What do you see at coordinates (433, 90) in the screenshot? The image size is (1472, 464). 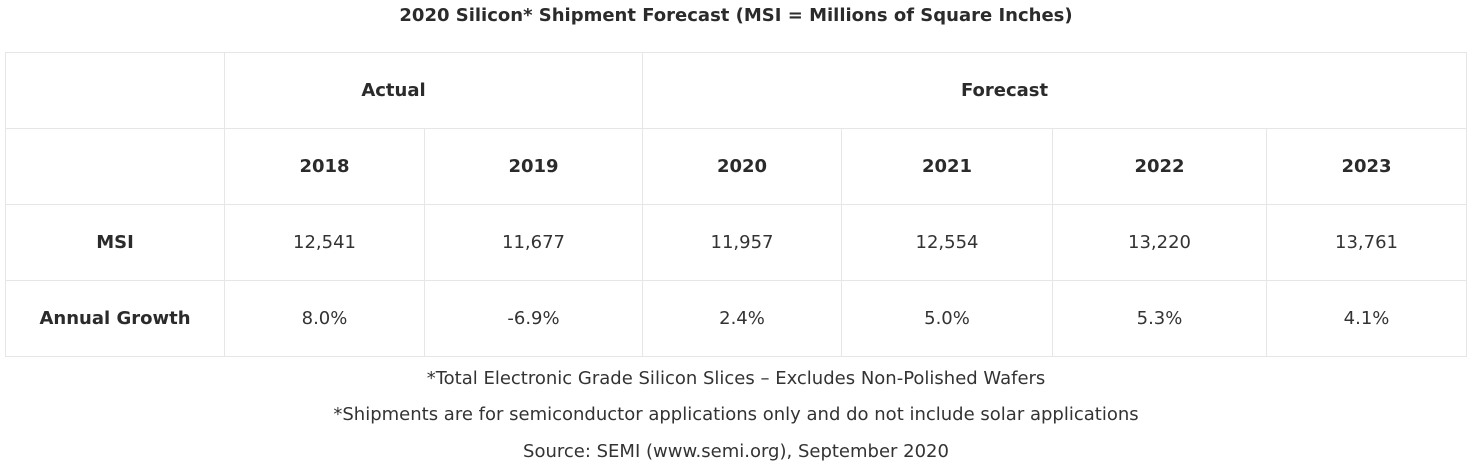 I see `group-header-actual: Actual` at bounding box center [433, 90].